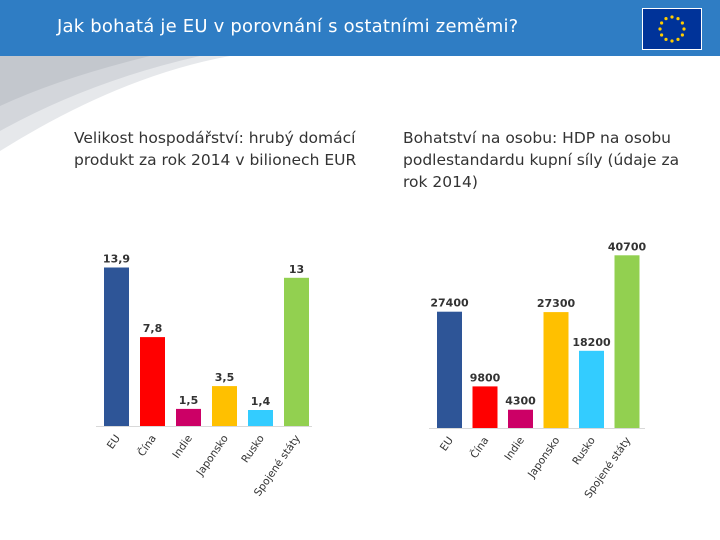  What do you see at coordinates (116, 259) in the screenshot?
I see `data-label: 13,9` at bounding box center [116, 259].